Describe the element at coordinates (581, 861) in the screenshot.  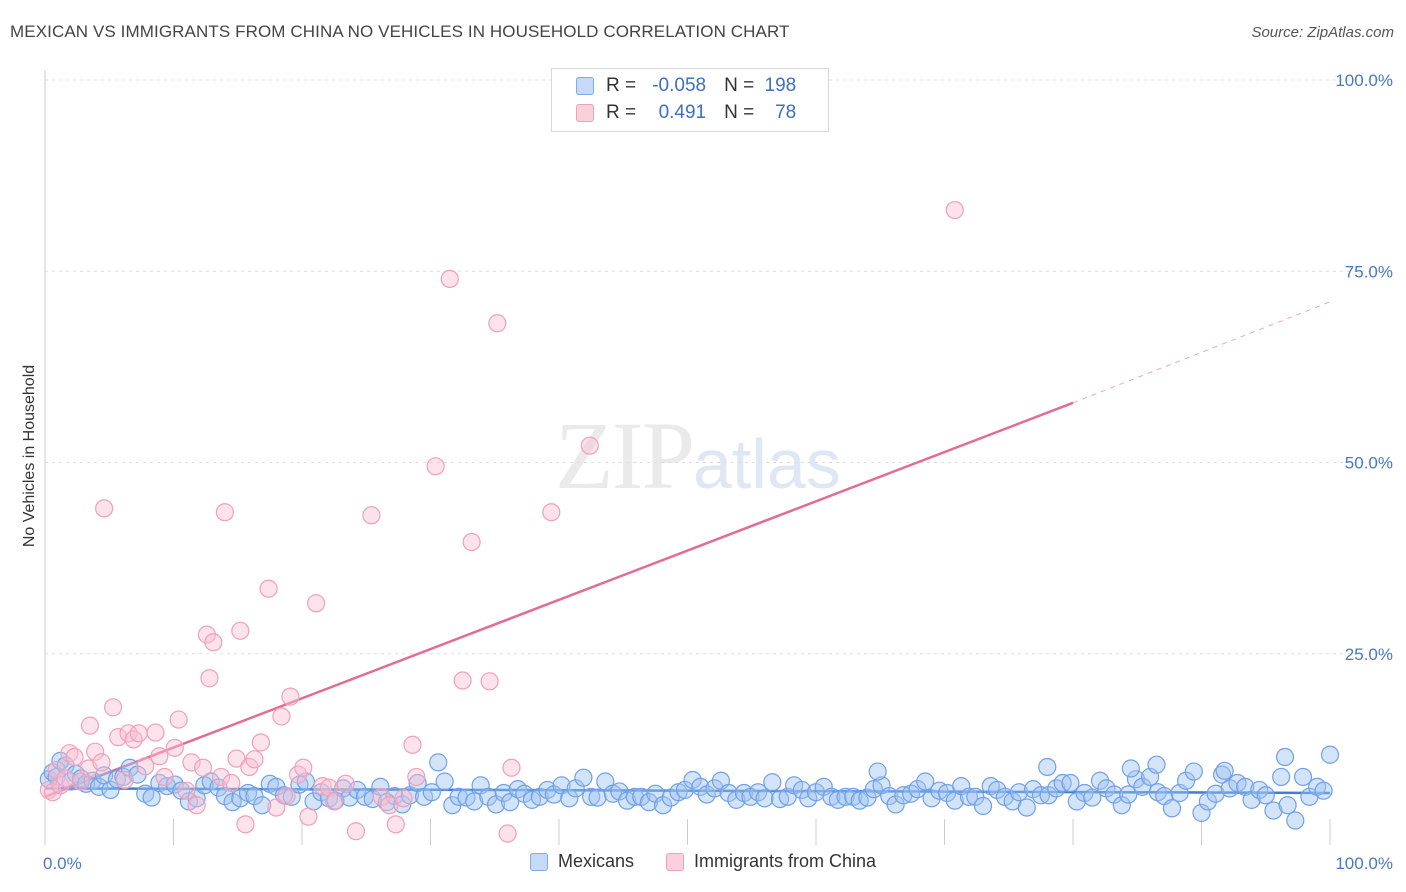
I see `legend-item-mexicans: Mexicans` at that location.